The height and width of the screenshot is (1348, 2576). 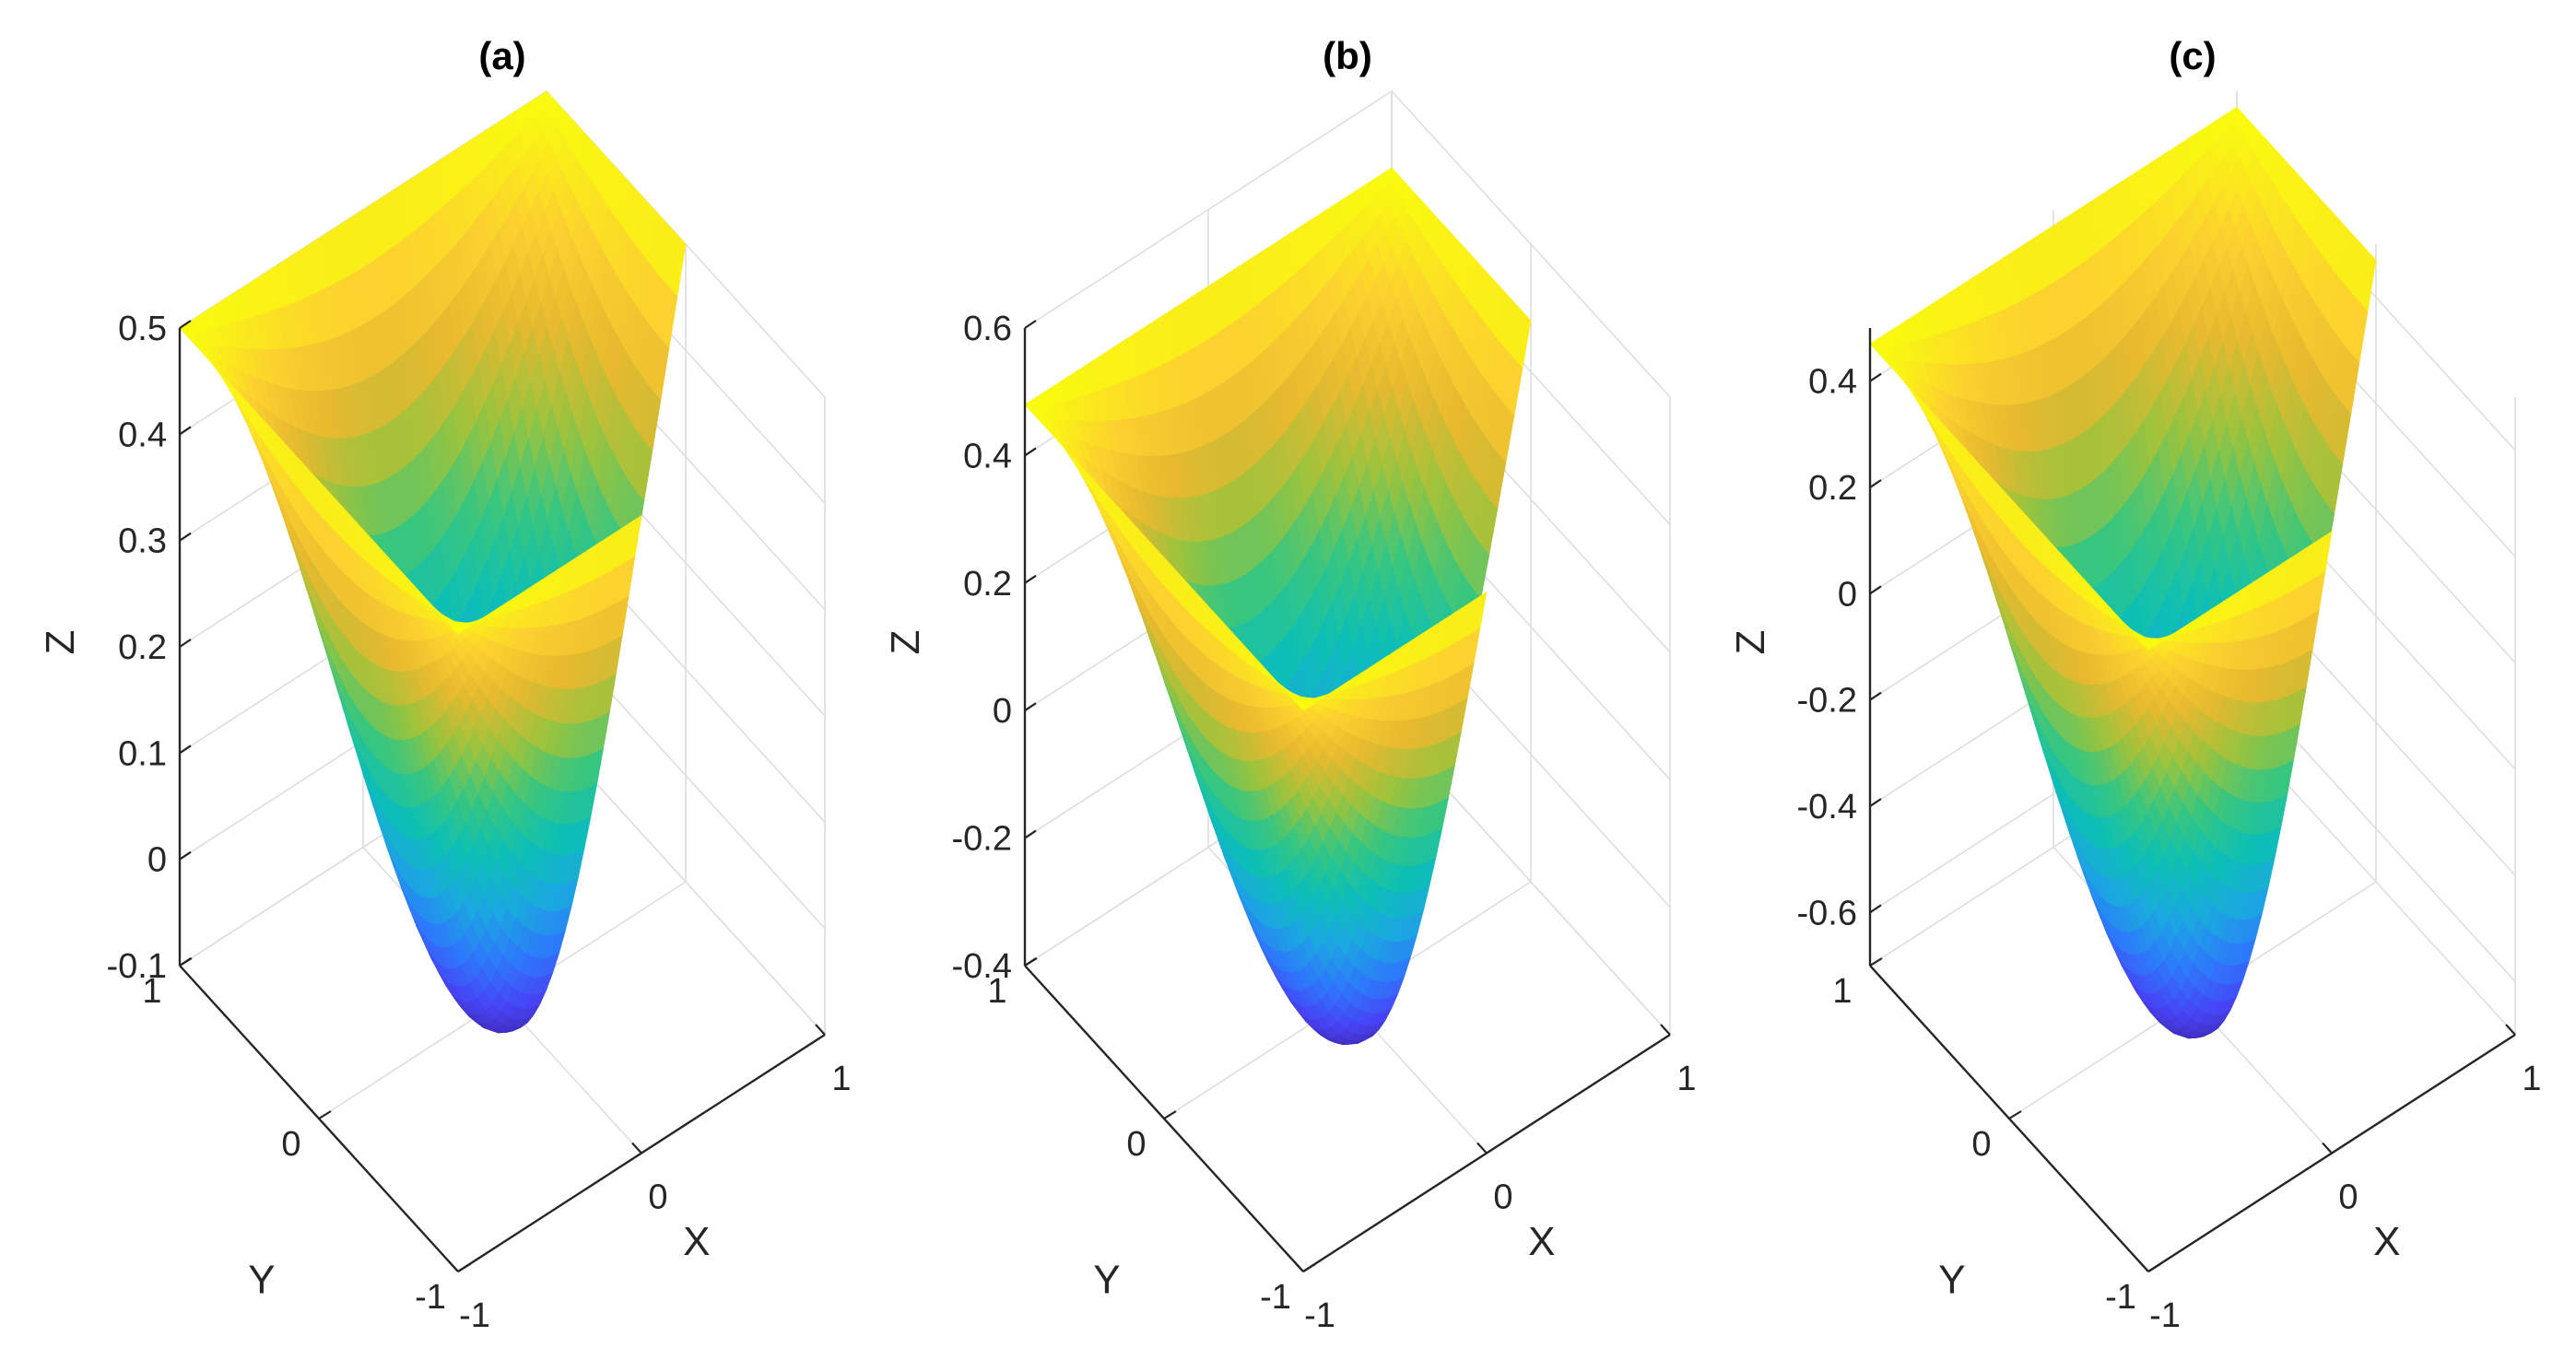 What do you see at coordinates (142, 753) in the screenshot?
I see `z-tick-label: 0.1` at bounding box center [142, 753].